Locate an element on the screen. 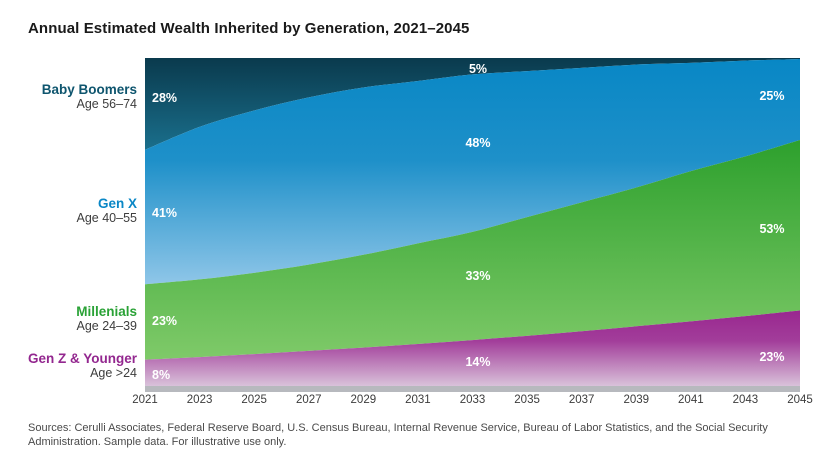  callout-genz-2033: 14% is located at coordinates (478, 362).